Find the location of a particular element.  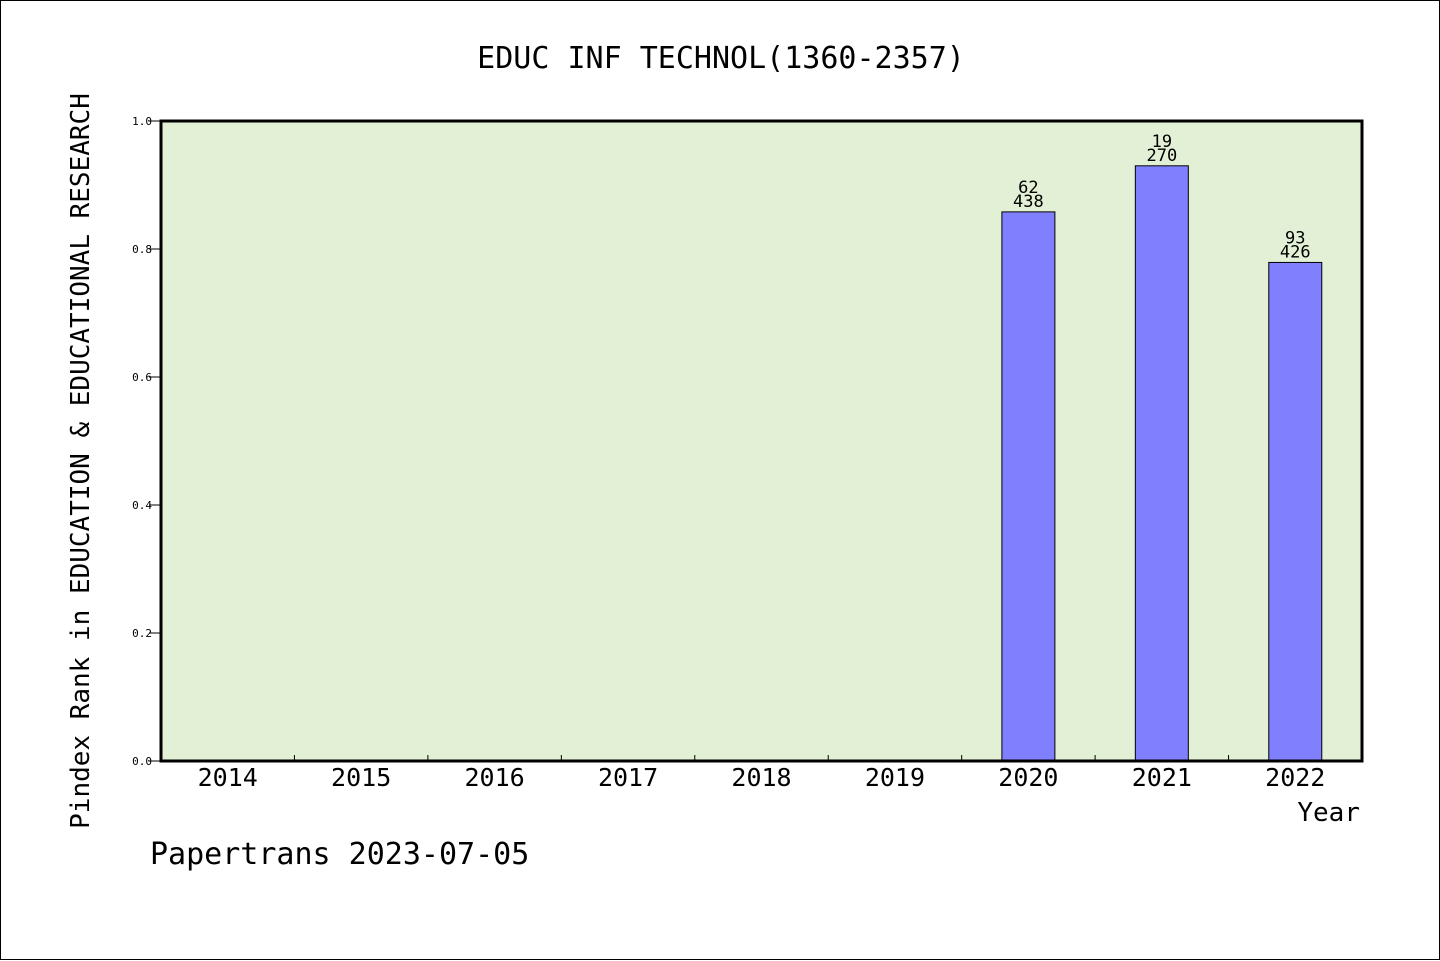

y-tick-label: 0.8 is located at coordinates (142, 249).